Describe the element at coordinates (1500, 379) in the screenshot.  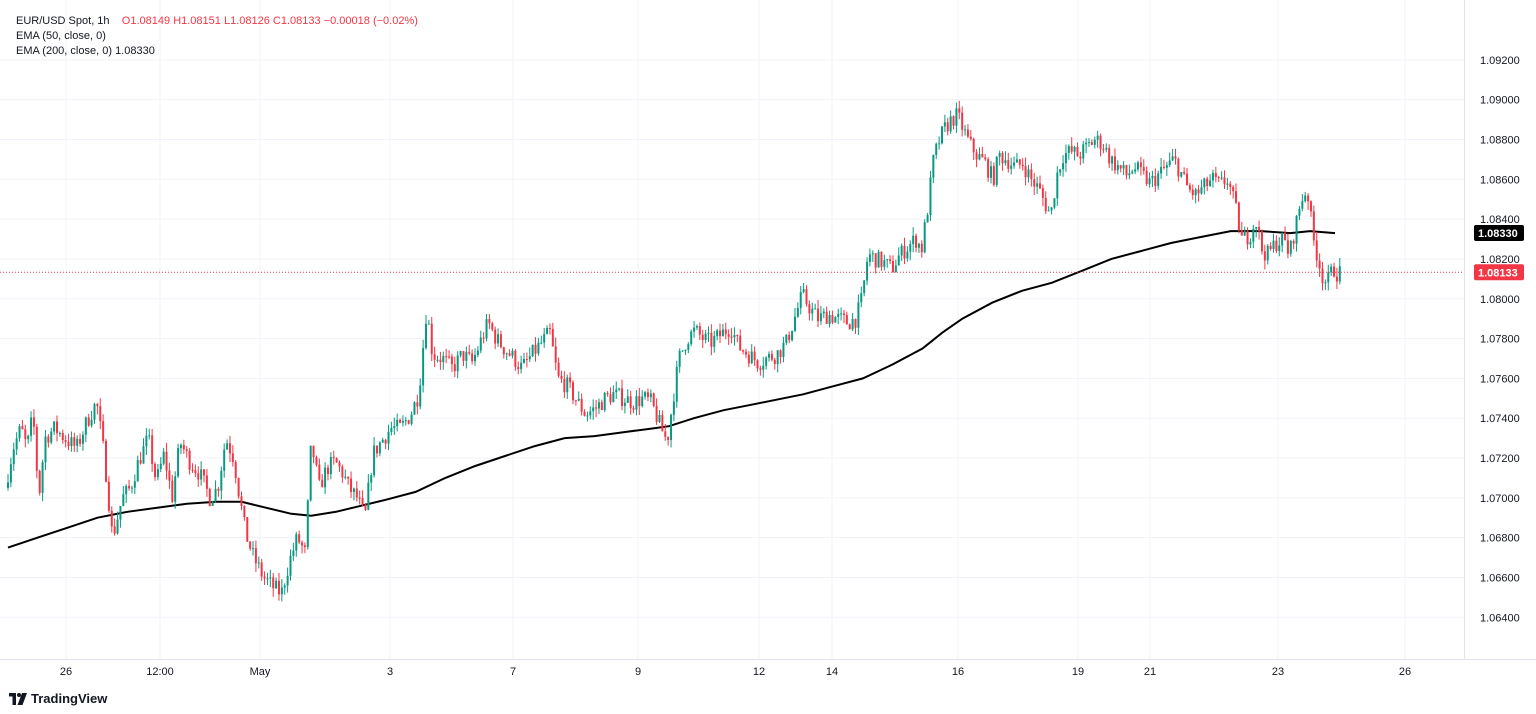
I see `price-tick-label: 1.07600` at that location.